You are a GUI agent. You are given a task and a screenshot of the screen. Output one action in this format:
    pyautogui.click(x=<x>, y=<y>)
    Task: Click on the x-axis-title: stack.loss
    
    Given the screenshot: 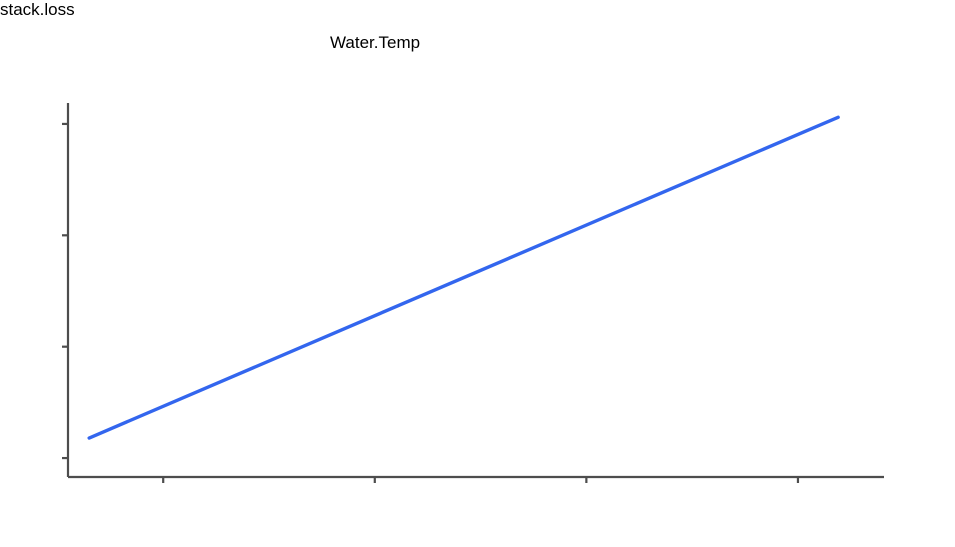 What is the action you would take?
    pyautogui.click(x=37, y=9)
    